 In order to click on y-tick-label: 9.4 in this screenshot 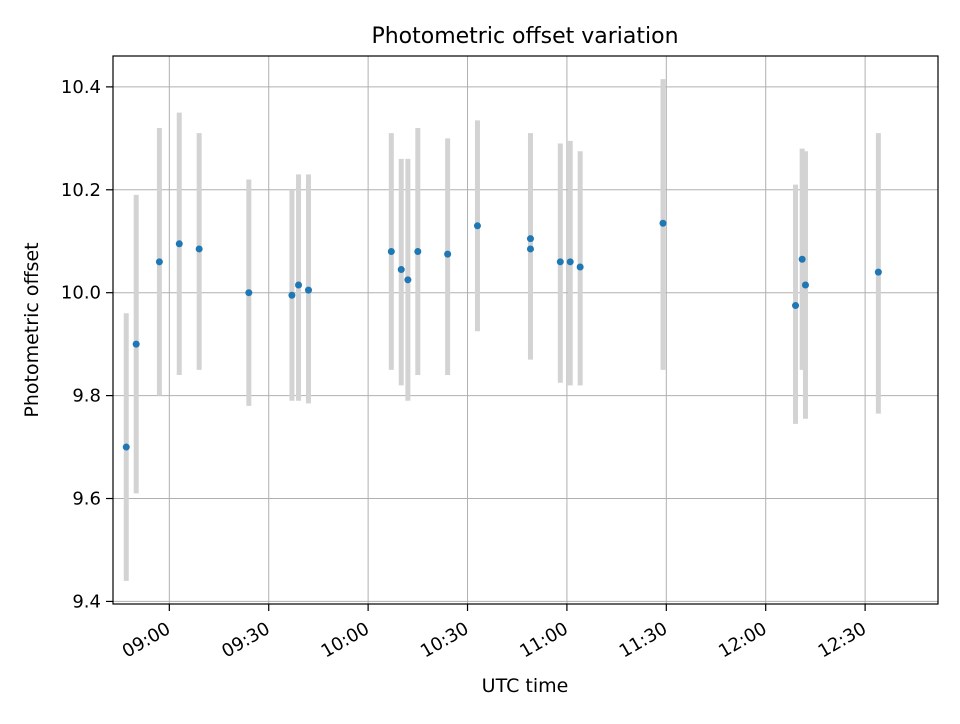, I will do `click(86, 601)`.